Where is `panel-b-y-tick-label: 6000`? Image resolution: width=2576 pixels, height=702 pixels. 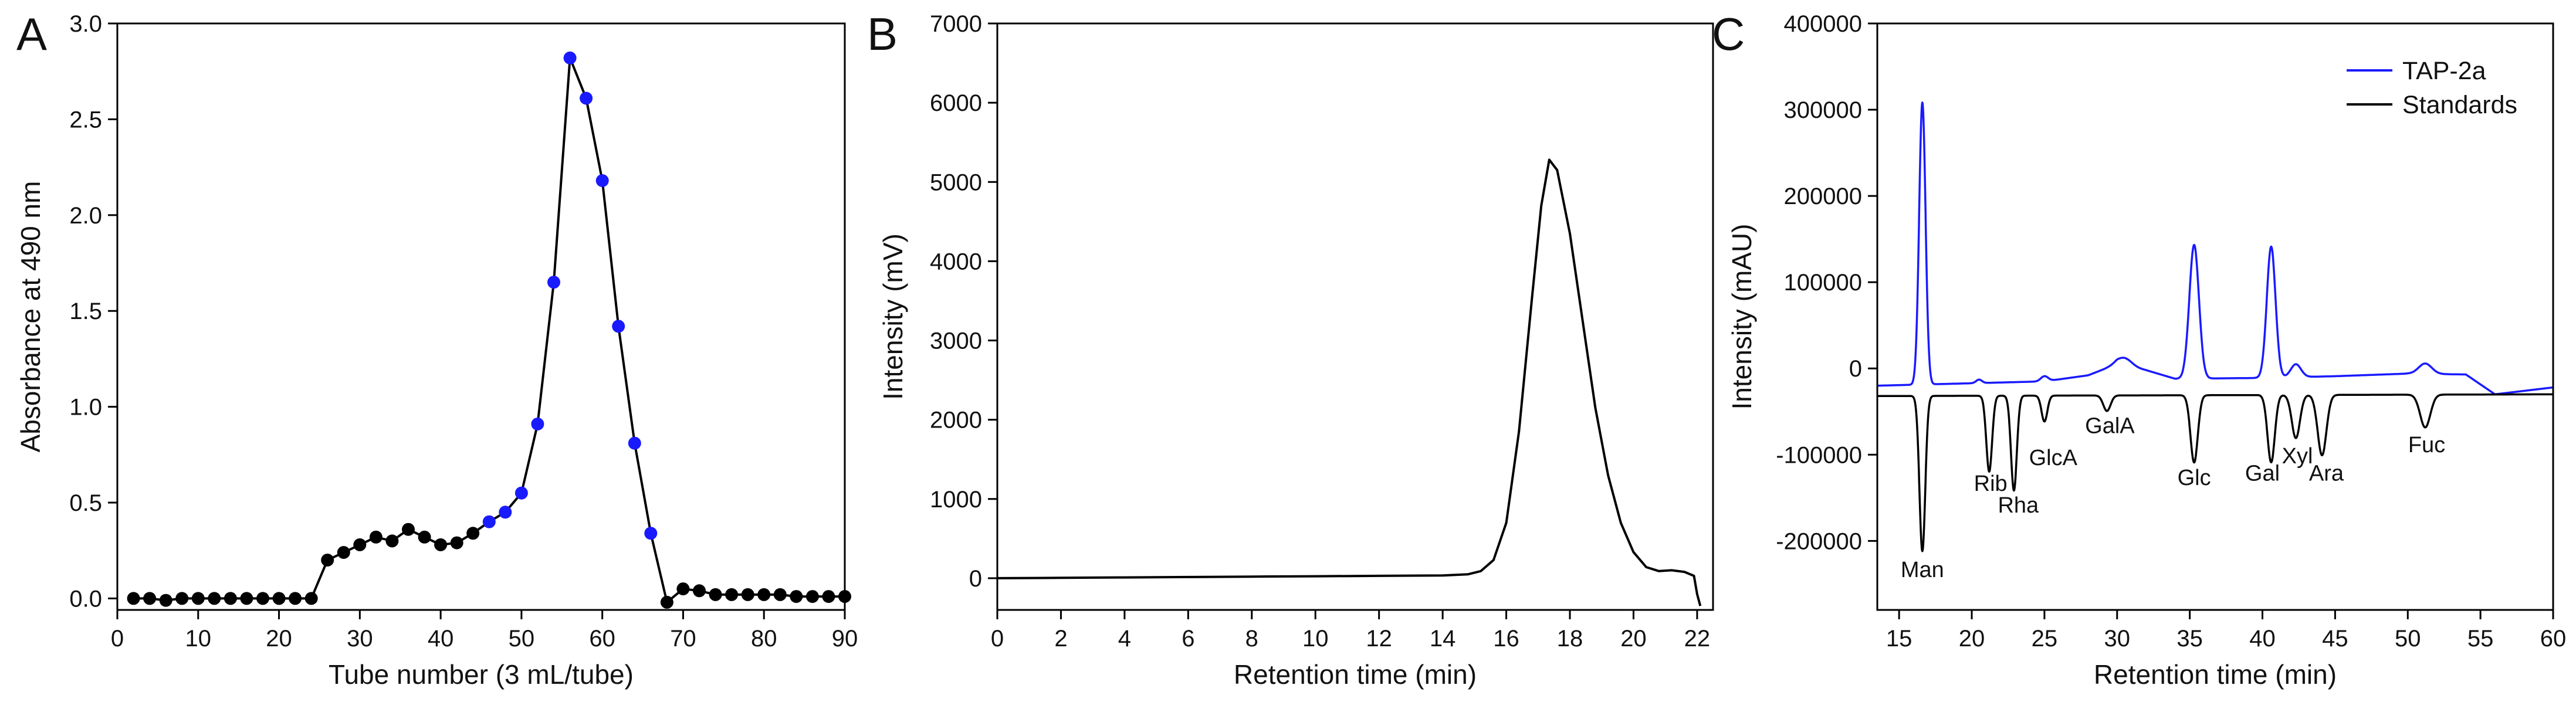
panel-b-y-tick-label: 6000 is located at coordinates (956, 103).